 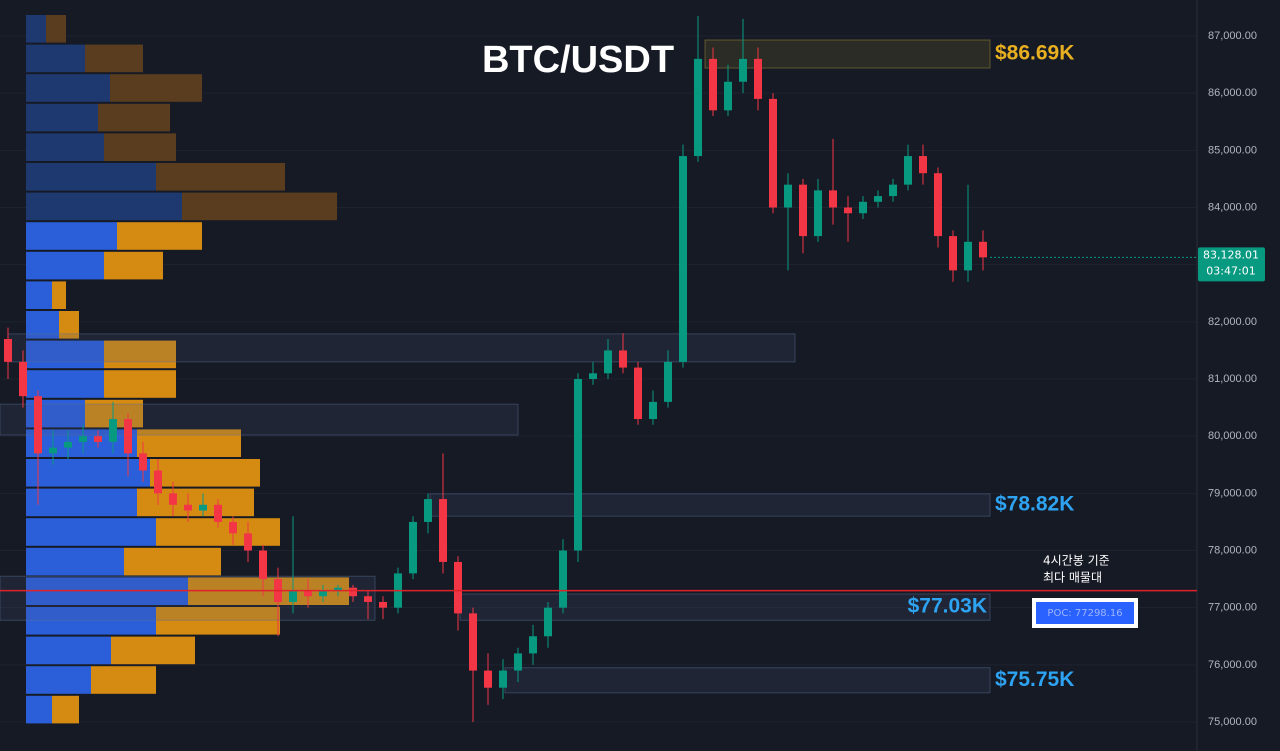 I want to click on y-tick-label: 80,000.00, so click(x=1232, y=436).